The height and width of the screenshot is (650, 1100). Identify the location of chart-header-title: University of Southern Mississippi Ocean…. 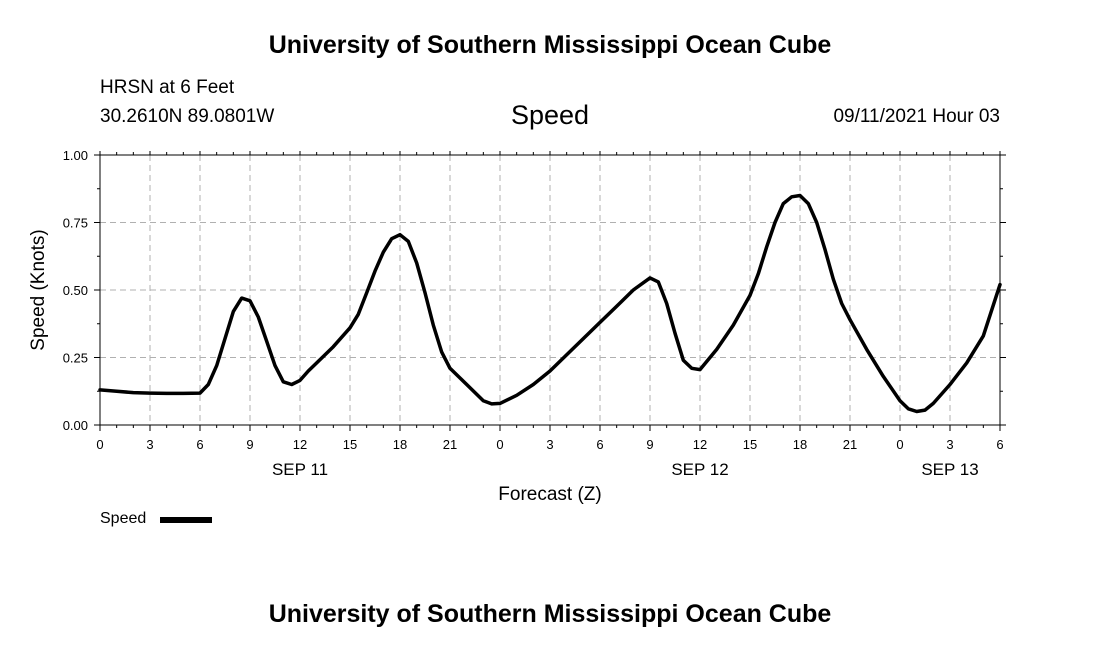
(550, 45).